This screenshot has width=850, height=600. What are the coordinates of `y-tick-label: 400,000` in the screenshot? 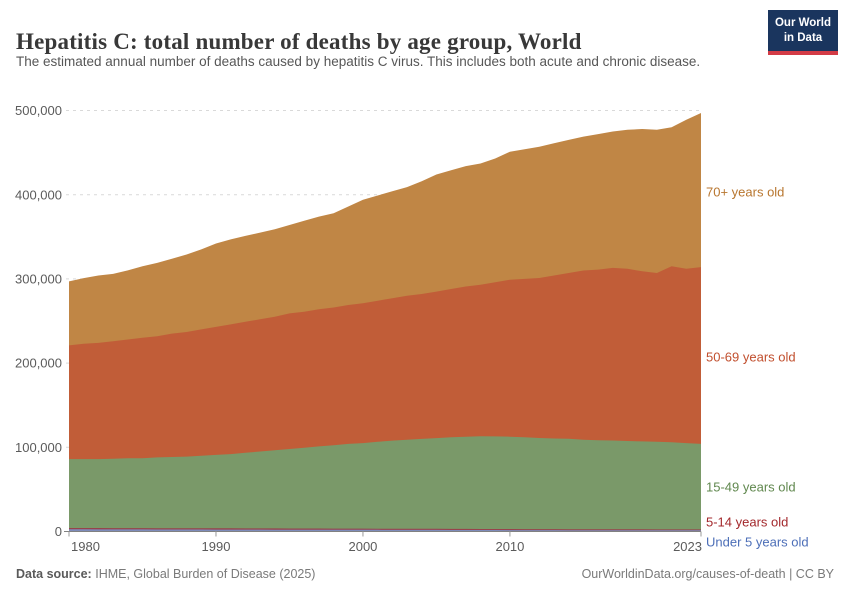 It's located at (38, 194).